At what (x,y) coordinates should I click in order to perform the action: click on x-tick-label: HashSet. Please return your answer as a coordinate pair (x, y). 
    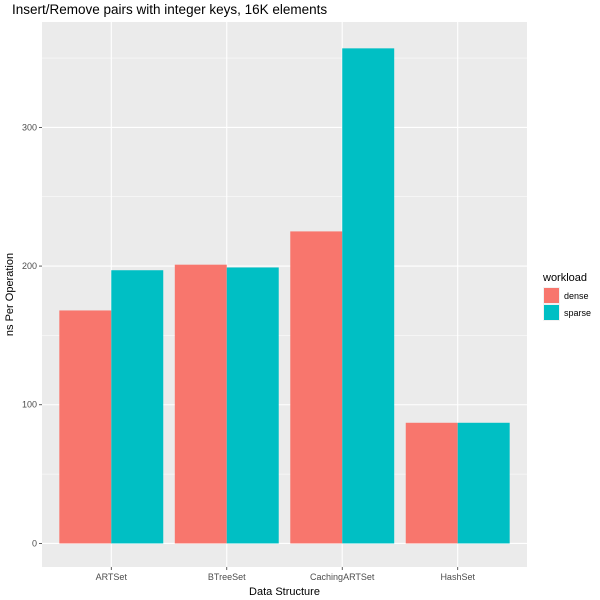
    Looking at the image, I should click on (457, 577).